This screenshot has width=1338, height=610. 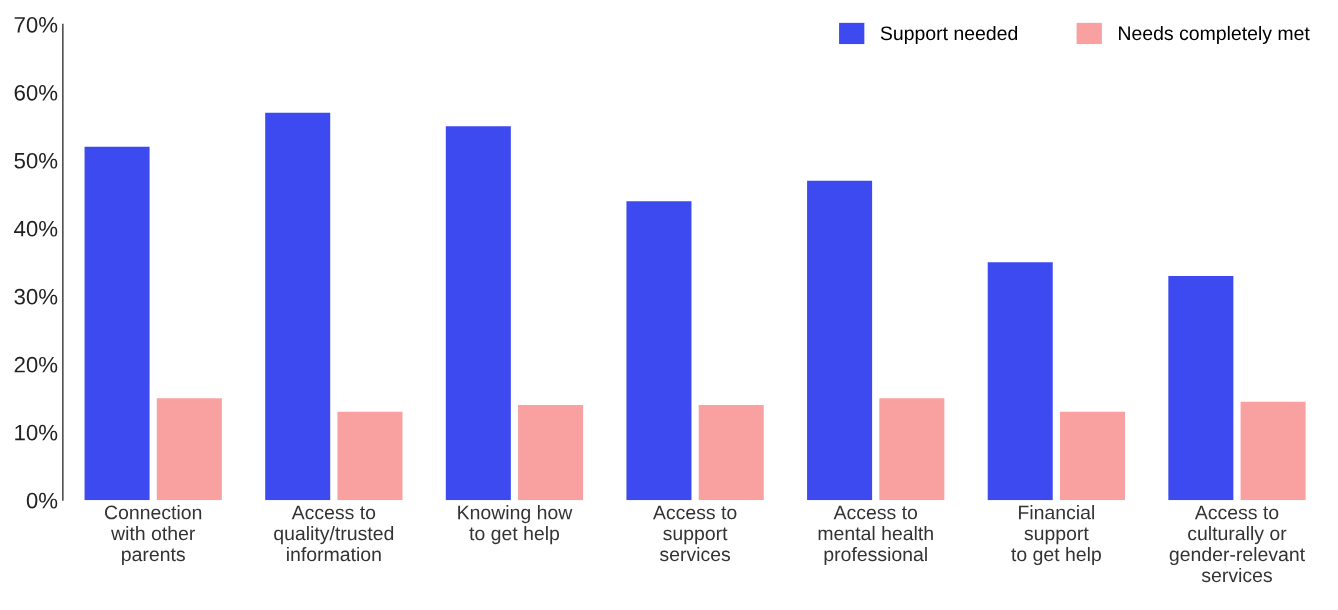 What do you see at coordinates (153, 535) in the screenshot?
I see `x-tick-label: Connection with other parents` at bounding box center [153, 535].